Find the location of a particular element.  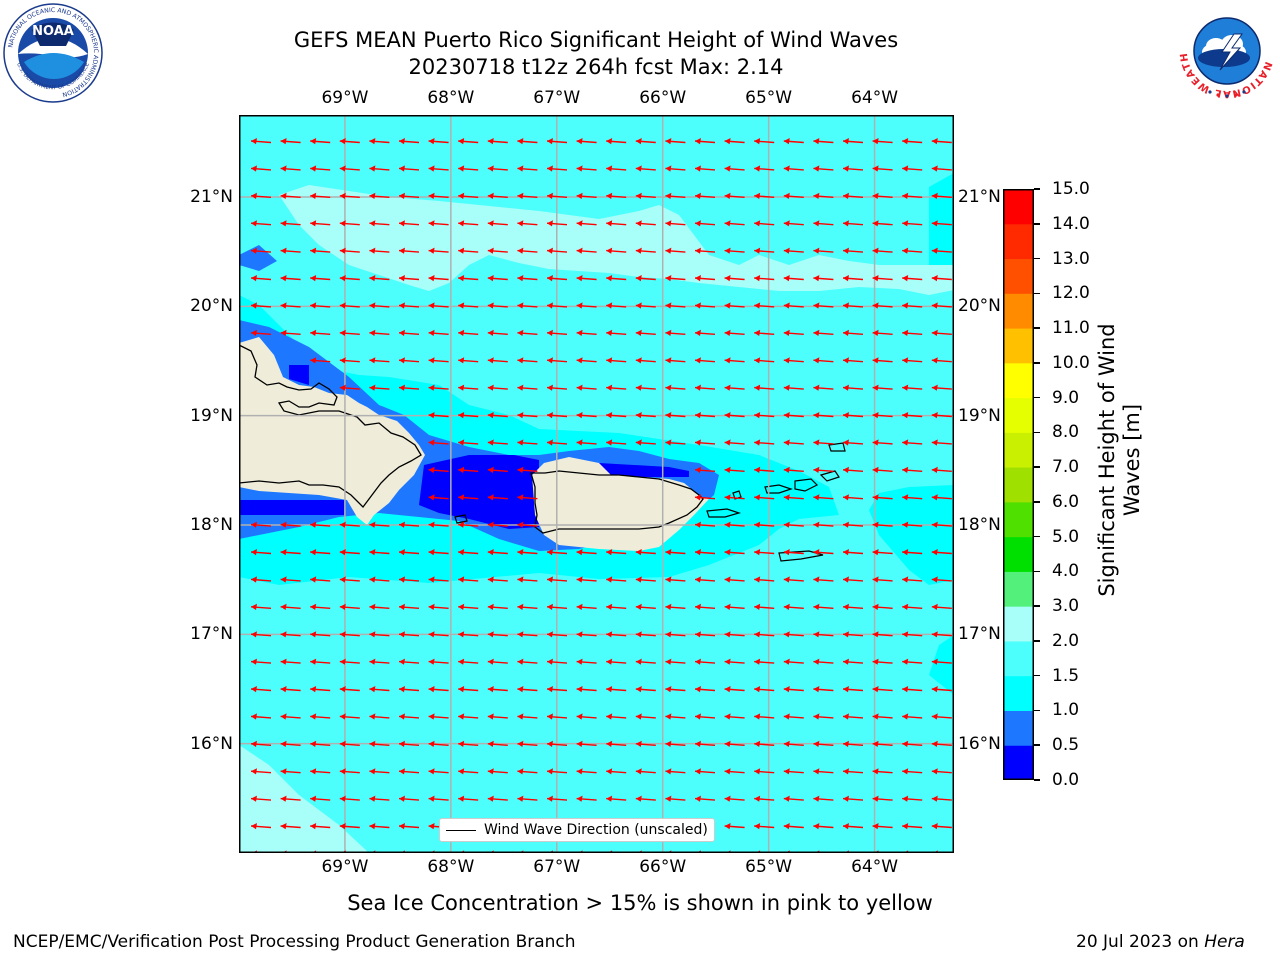

lon-tick-top: 66°W is located at coordinates (663, 98).